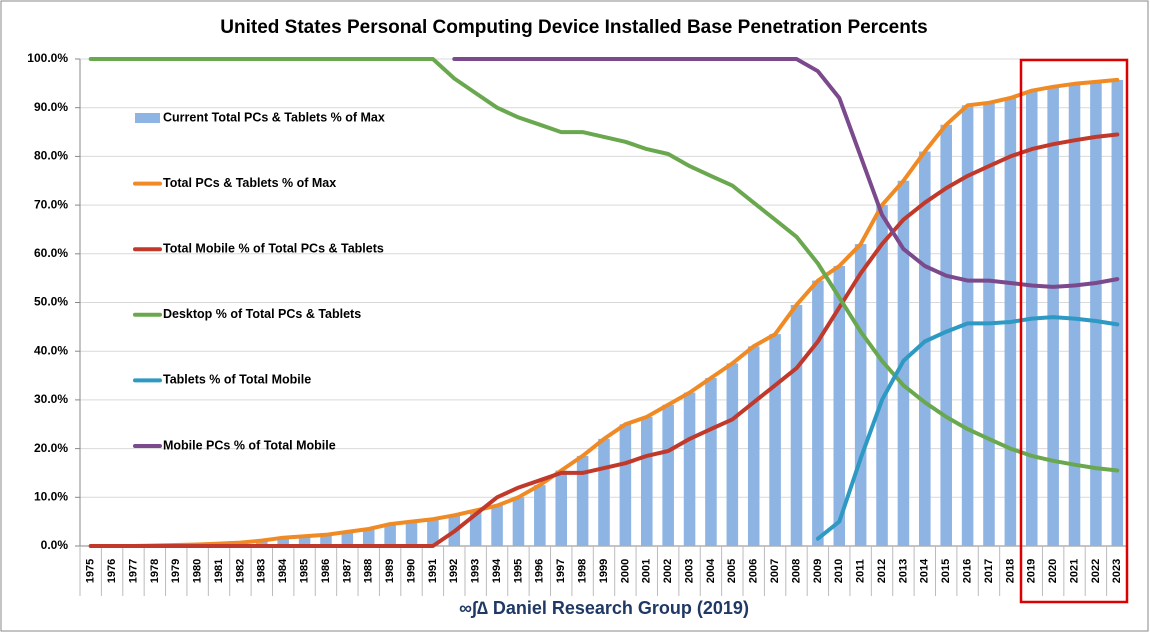  What do you see at coordinates (47, 58) in the screenshot?
I see `y-tick-label: 100.0%` at bounding box center [47, 58].